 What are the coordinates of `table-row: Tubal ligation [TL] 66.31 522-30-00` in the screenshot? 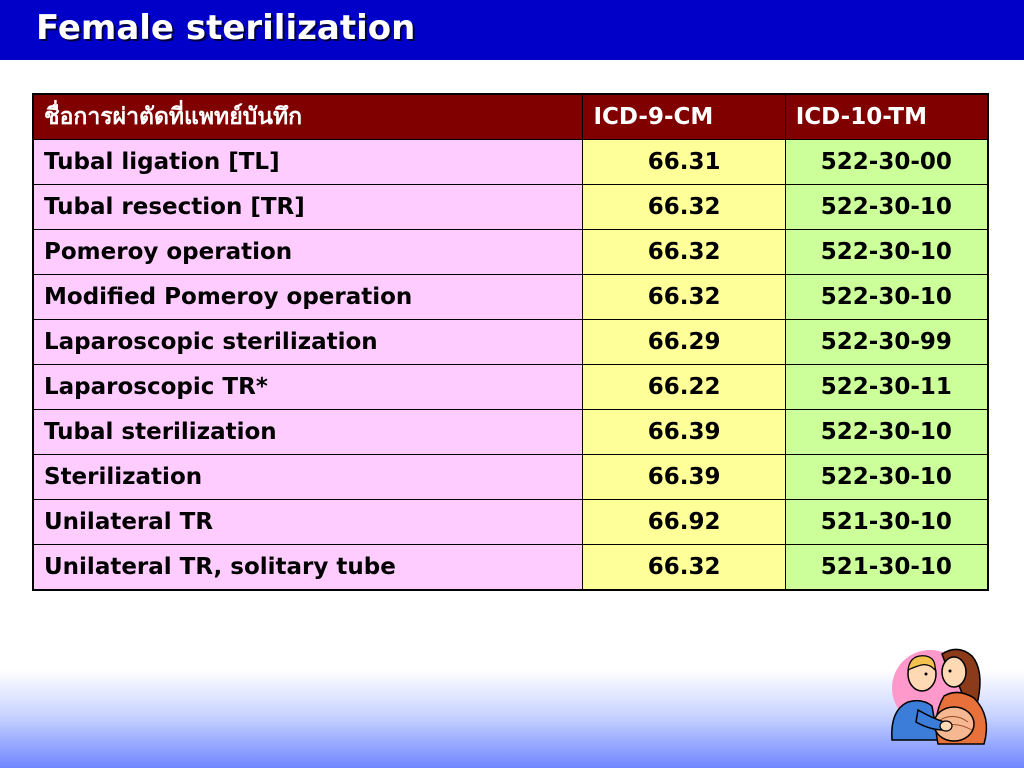 It's located at (510, 162).